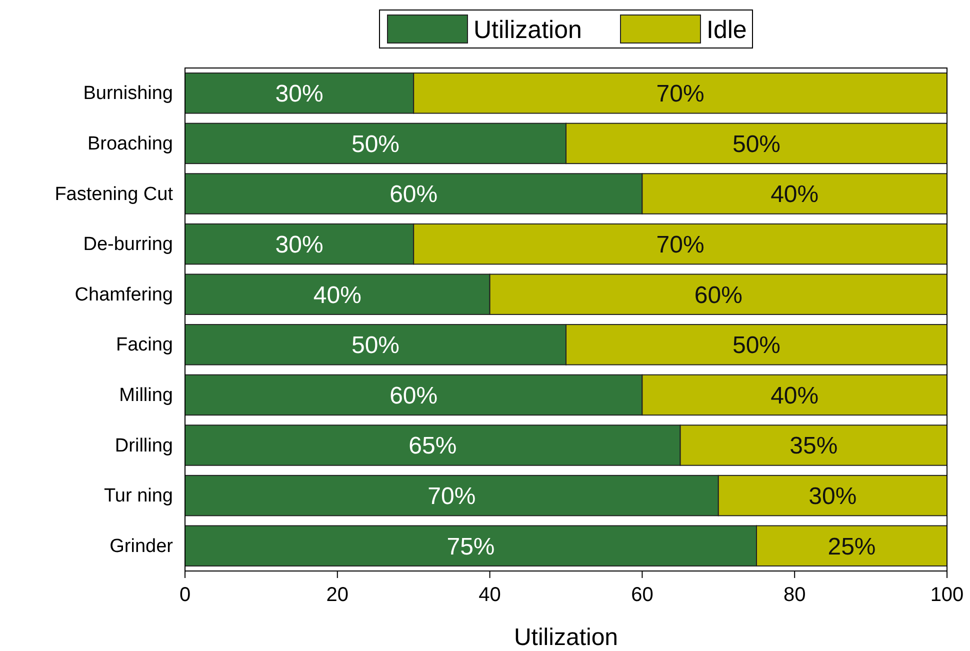  What do you see at coordinates (432, 446) in the screenshot?
I see `data-label: 65%` at bounding box center [432, 446].